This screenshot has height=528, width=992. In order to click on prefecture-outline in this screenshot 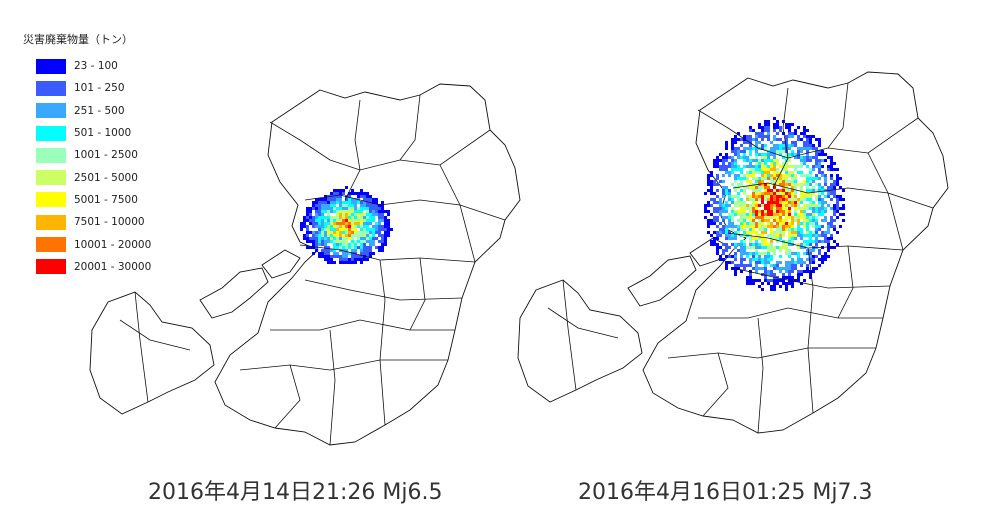, I will do `click(580, 341)`.